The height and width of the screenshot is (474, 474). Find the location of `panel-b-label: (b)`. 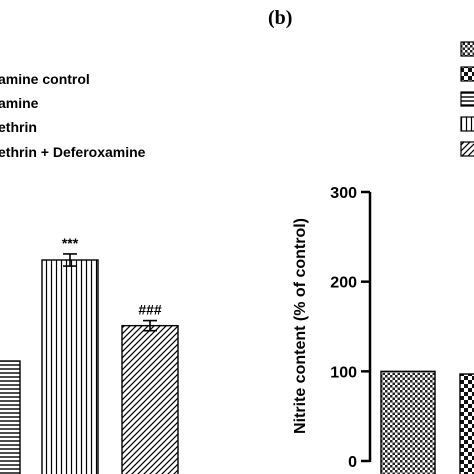

panel-b-label: (b) is located at coordinates (280, 18).